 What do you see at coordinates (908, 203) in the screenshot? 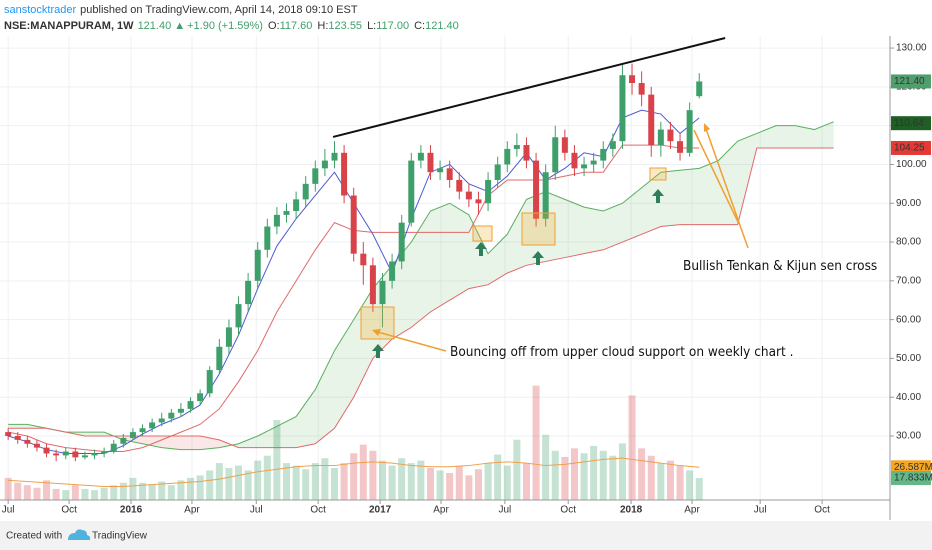
I see `y-tick-label: 90.00` at bounding box center [908, 203].